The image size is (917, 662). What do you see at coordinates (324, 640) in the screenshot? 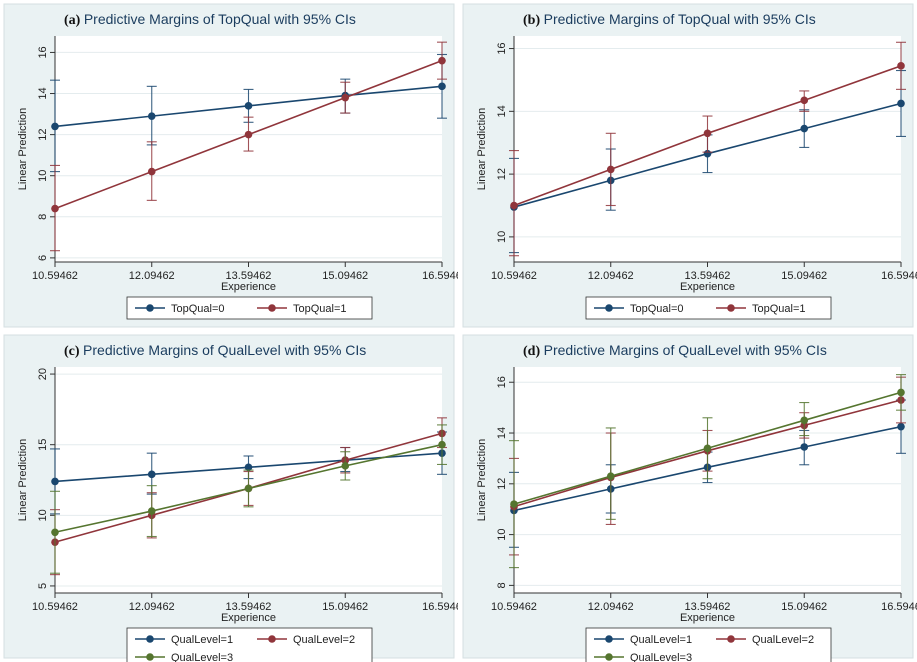
I see `legend-label: QualLevel=2` at bounding box center [324, 640].